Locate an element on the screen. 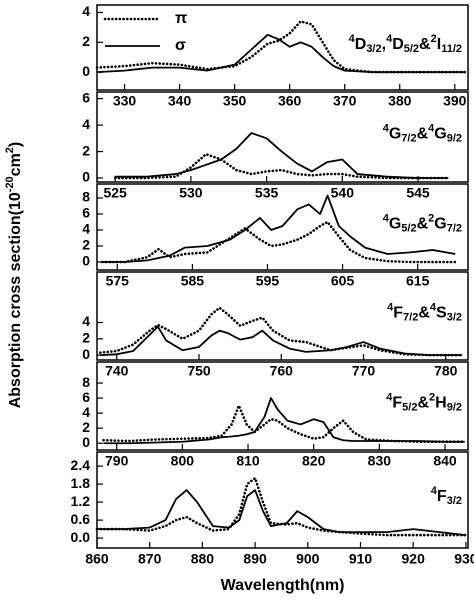 The width and height of the screenshot is (474, 601). x-tick-label: 810 is located at coordinates (248, 461).